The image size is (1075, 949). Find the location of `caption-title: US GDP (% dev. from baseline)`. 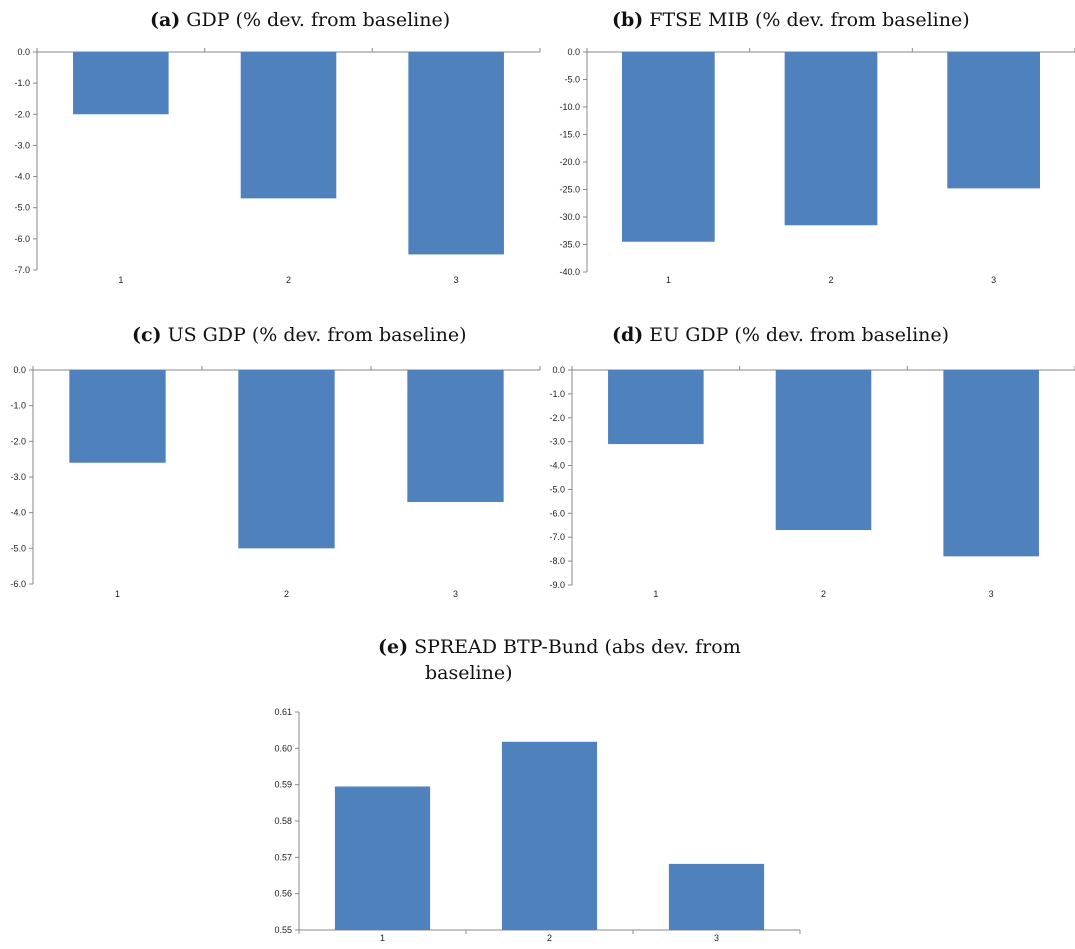

caption-title: US GDP (% dev. from baseline) is located at coordinates (317, 335).